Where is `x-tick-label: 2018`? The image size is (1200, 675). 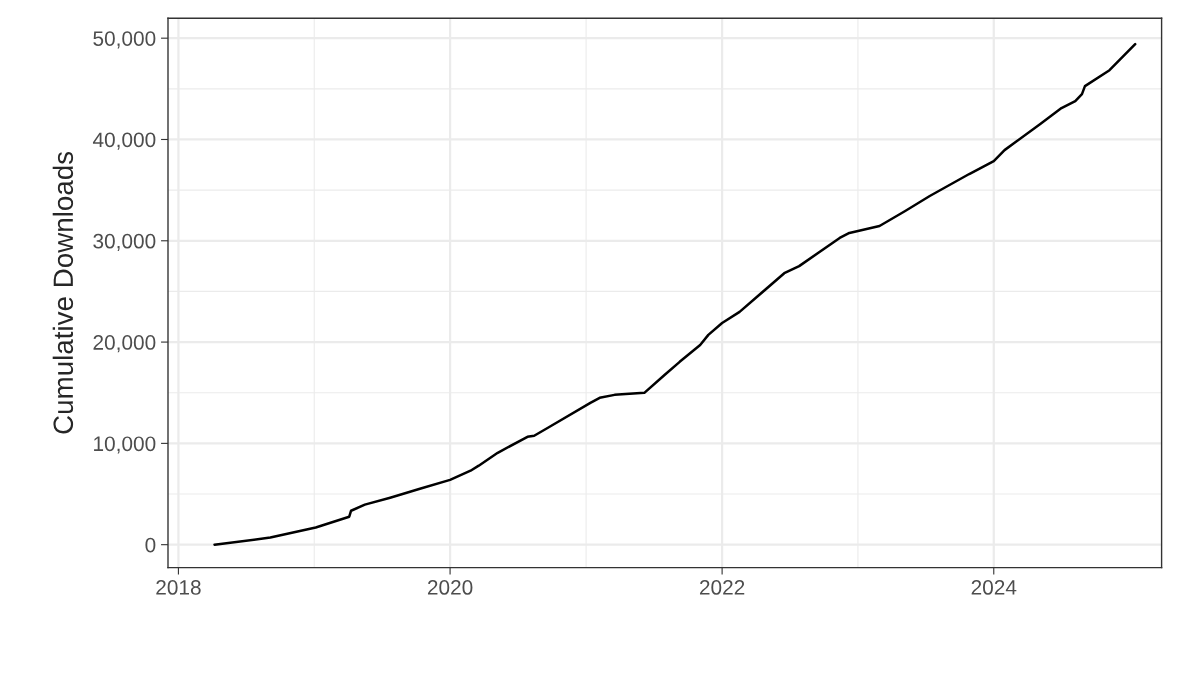 x-tick-label: 2018 is located at coordinates (178, 587).